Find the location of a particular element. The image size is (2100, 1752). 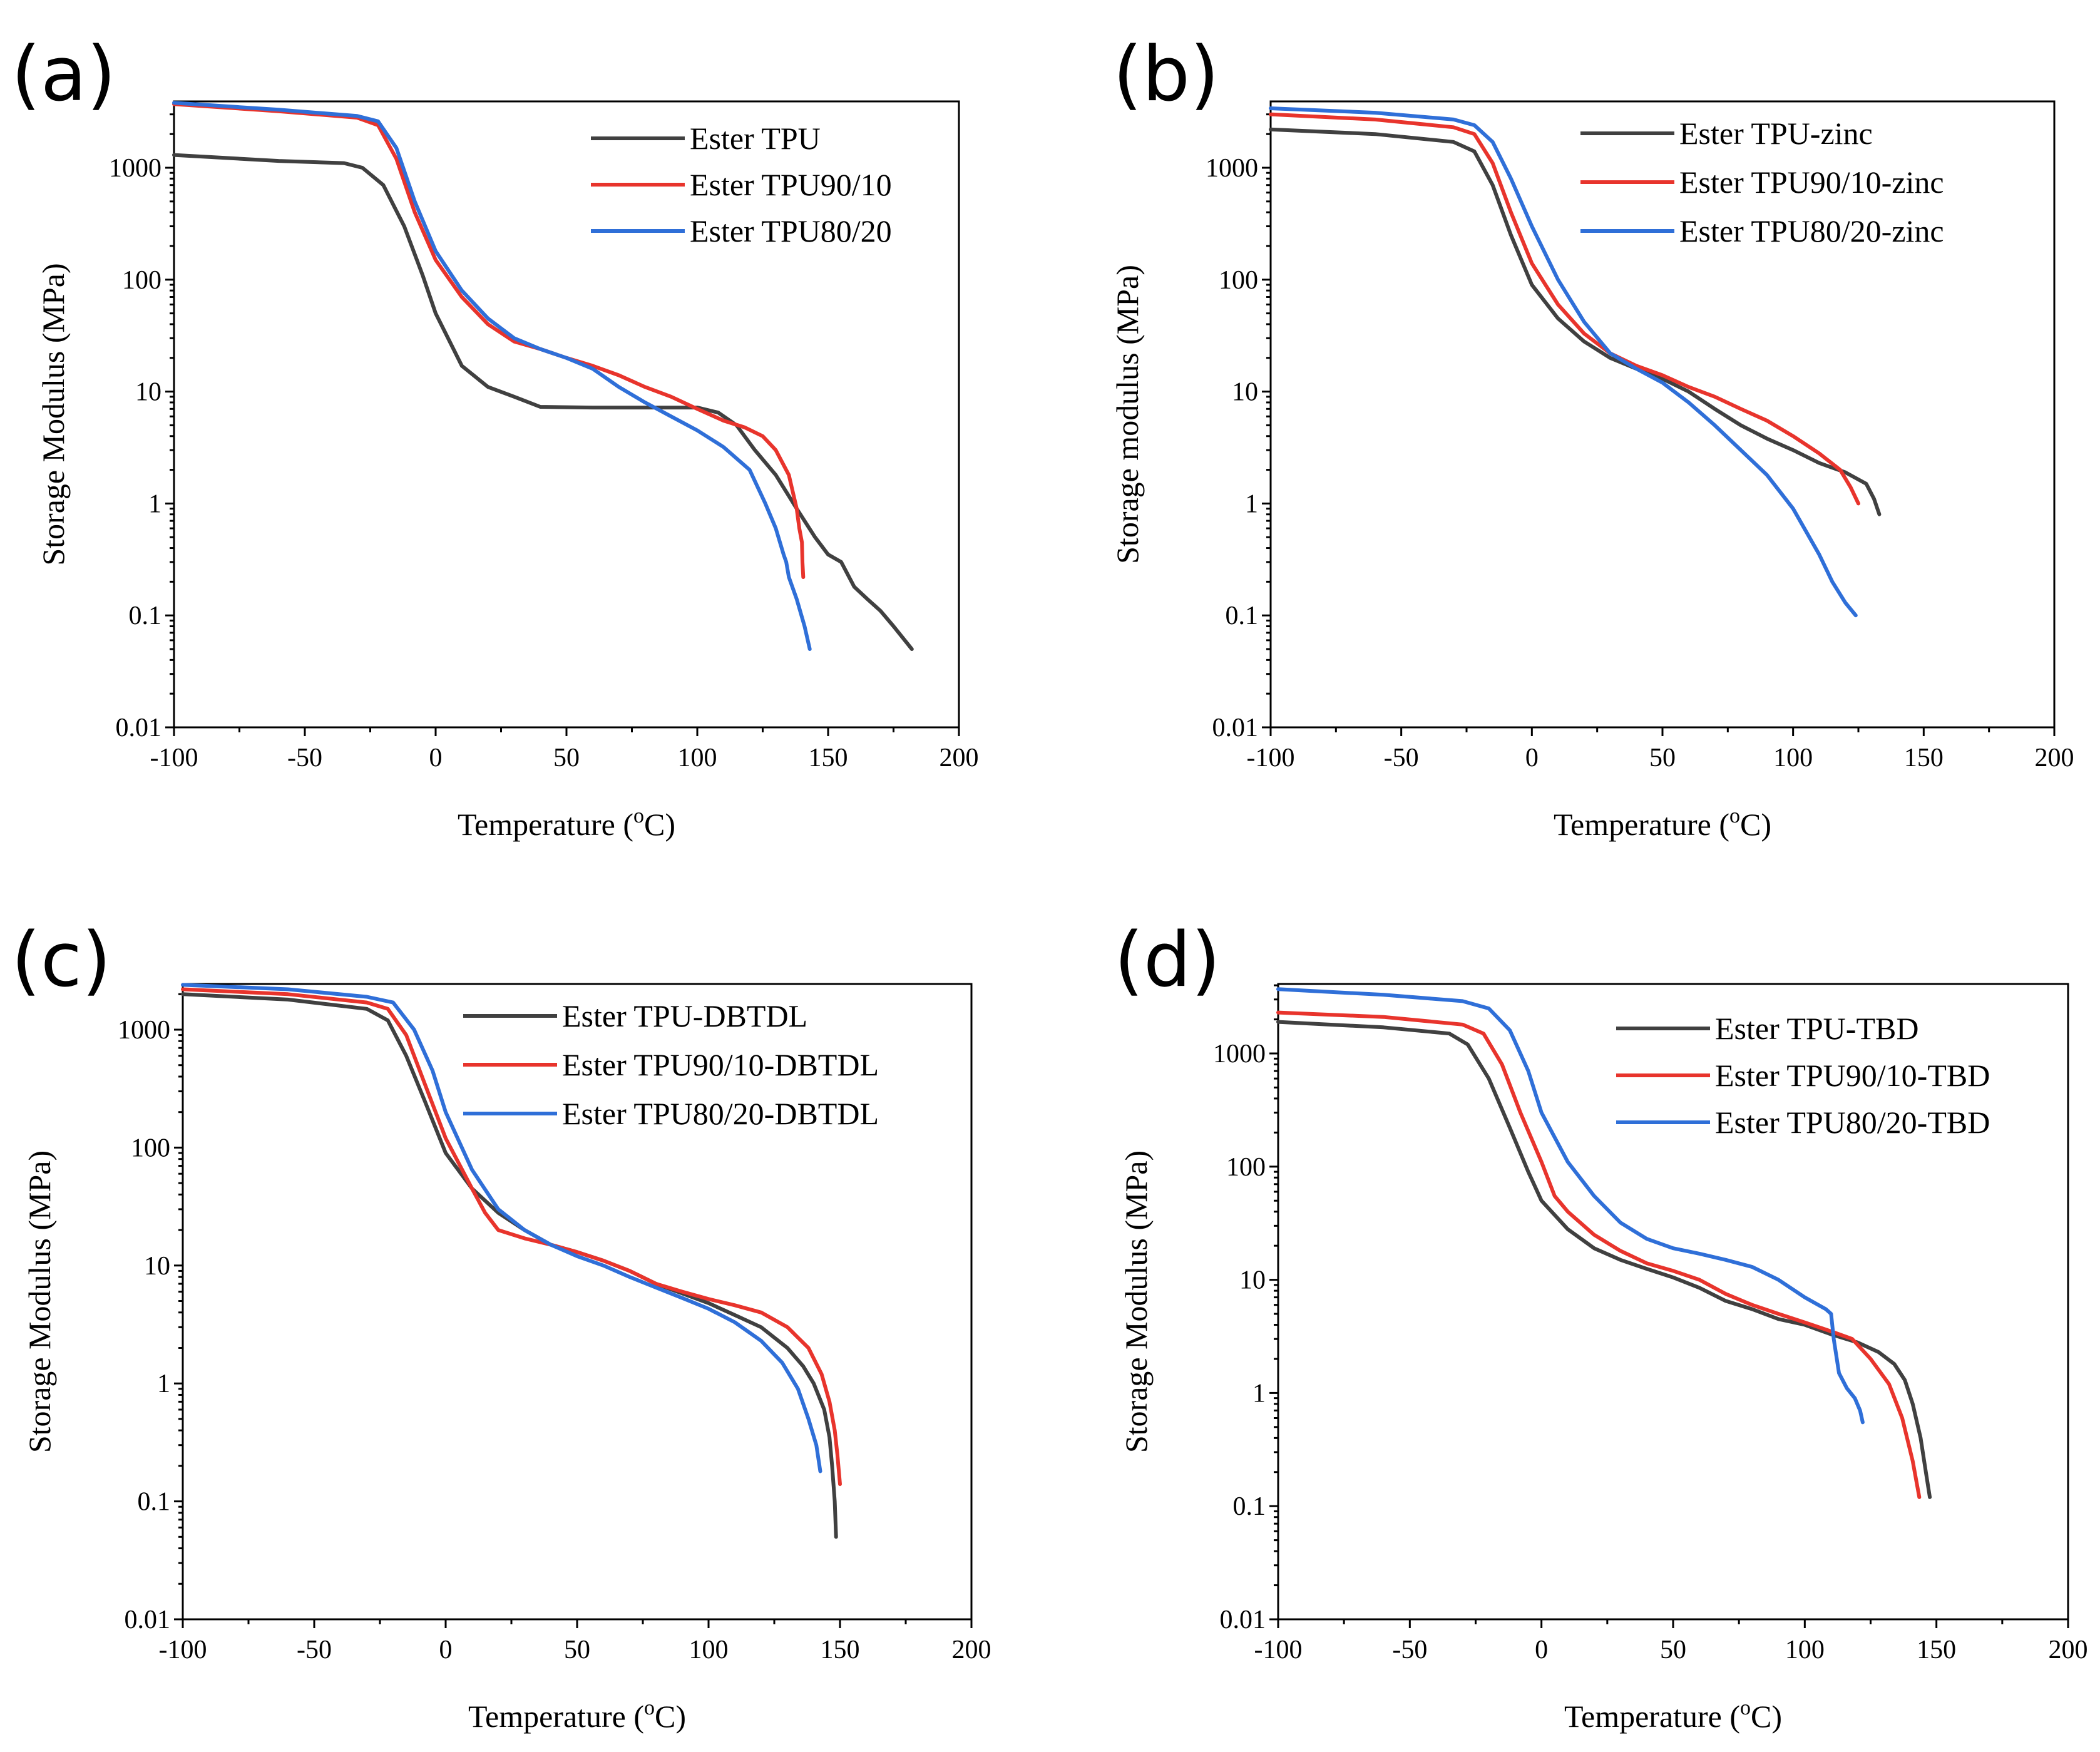

panel-a-ytick-label: 100 is located at coordinates (141, 280).